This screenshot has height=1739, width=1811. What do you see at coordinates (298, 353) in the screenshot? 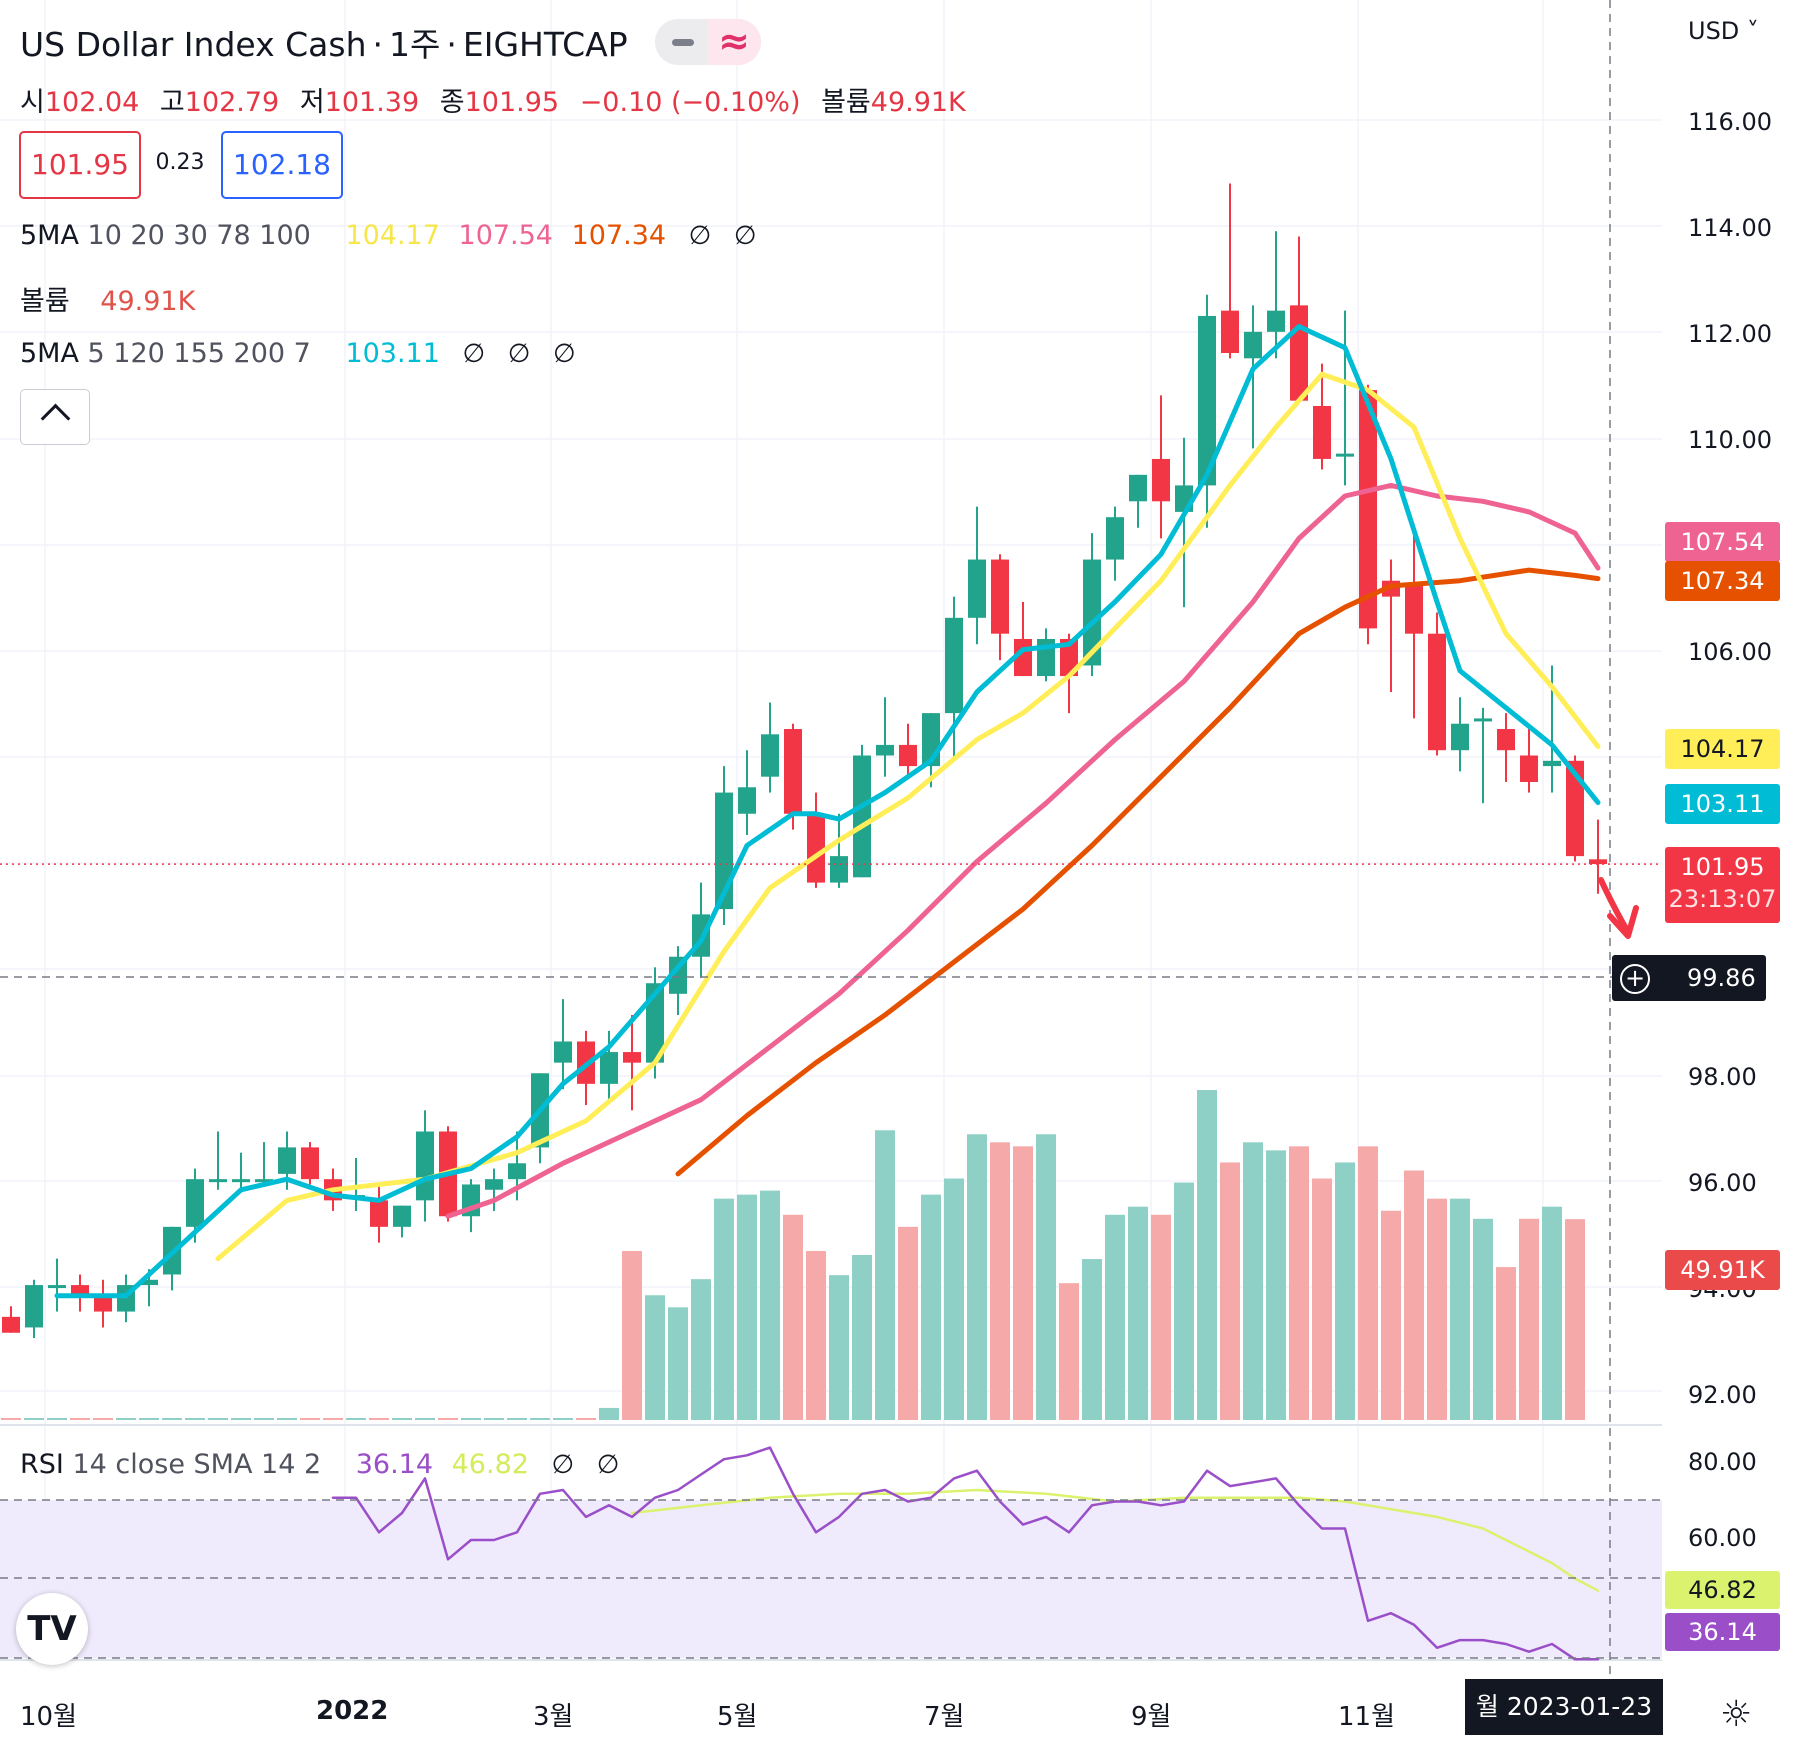
I see `ma2-legend: 5MA 5 120 155 200 7 103.11 ∅ ∅ ∅` at bounding box center [298, 353].